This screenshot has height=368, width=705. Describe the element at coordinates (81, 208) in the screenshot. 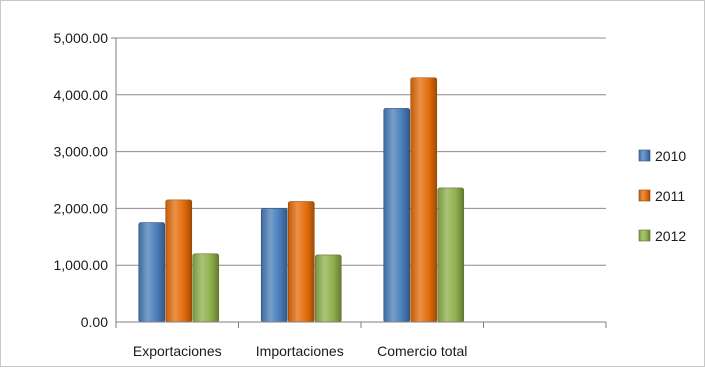

I see `y-tick-label: 2,000.00` at that location.